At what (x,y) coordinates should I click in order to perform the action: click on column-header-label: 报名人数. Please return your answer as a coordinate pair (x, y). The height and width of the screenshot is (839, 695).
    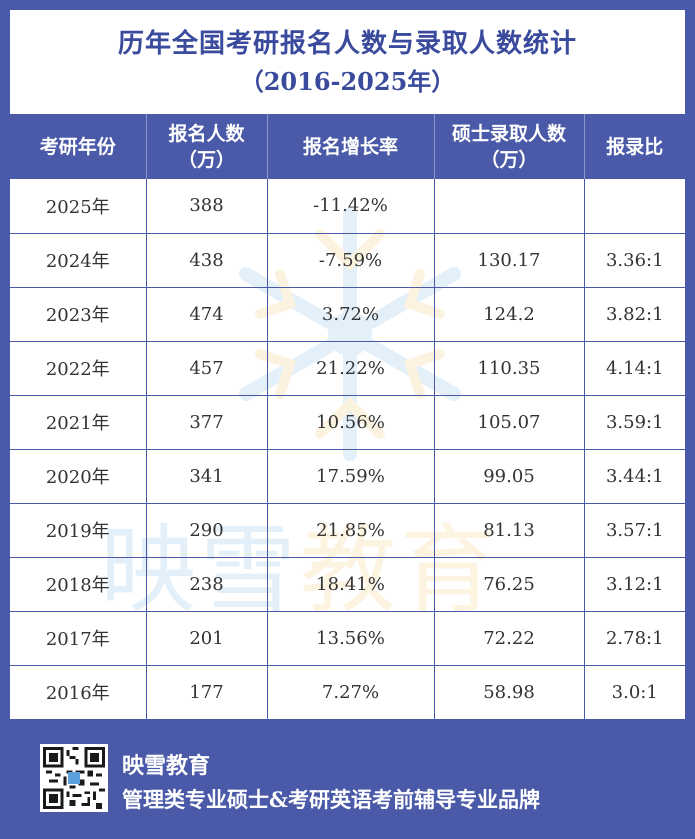
    Looking at the image, I should click on (206, 133).